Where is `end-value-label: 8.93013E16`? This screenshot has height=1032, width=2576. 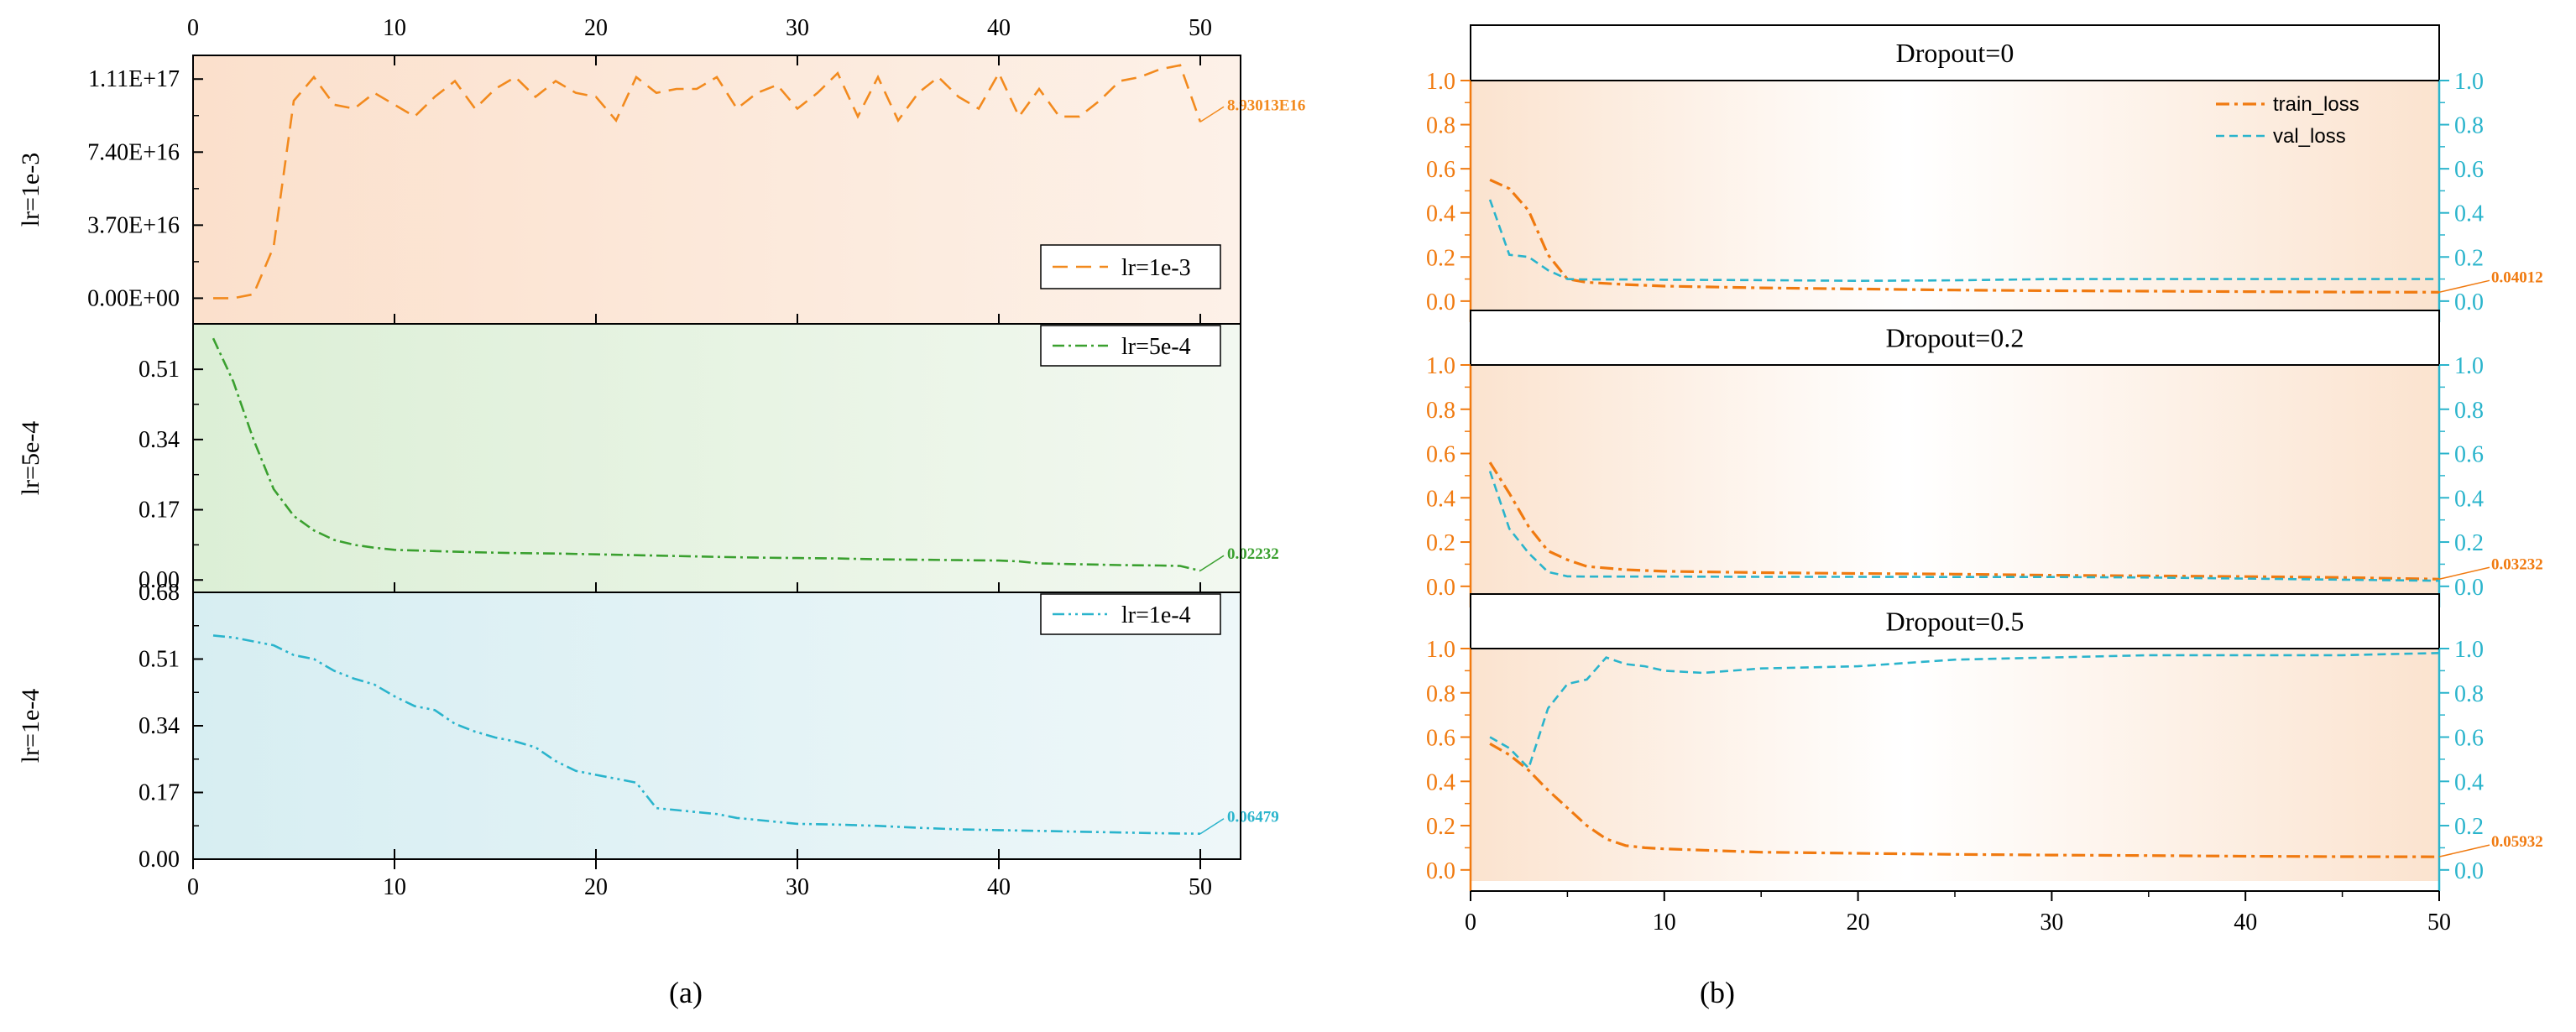
end-value-label: 8.93013E16 is located at coordinates (1266, 105).